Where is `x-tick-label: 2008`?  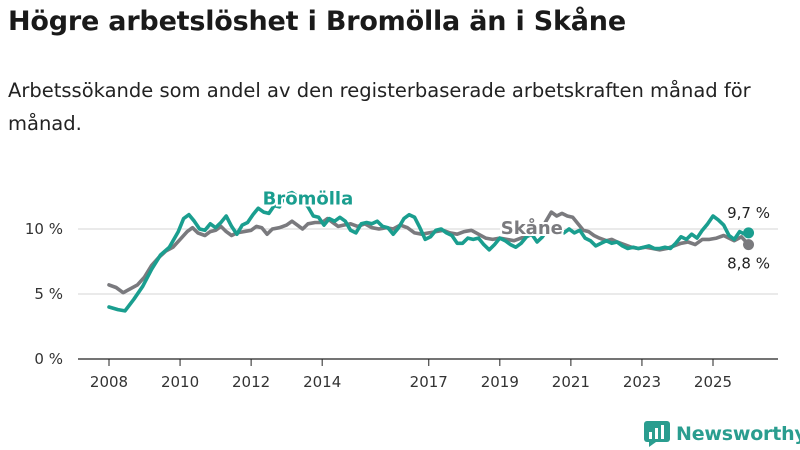 x-tick-label: 2008 is located at coordinates (109, 382).